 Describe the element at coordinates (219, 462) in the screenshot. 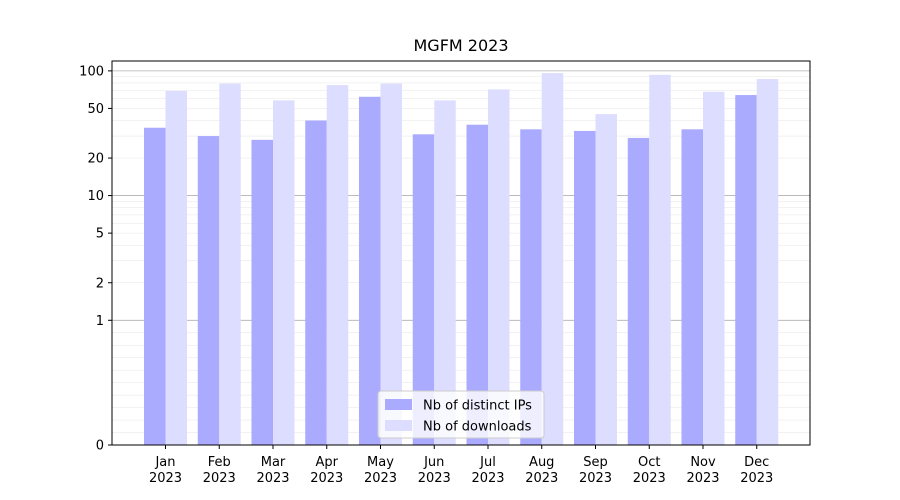

I see `x-tick-label-month: Feb` at that location.